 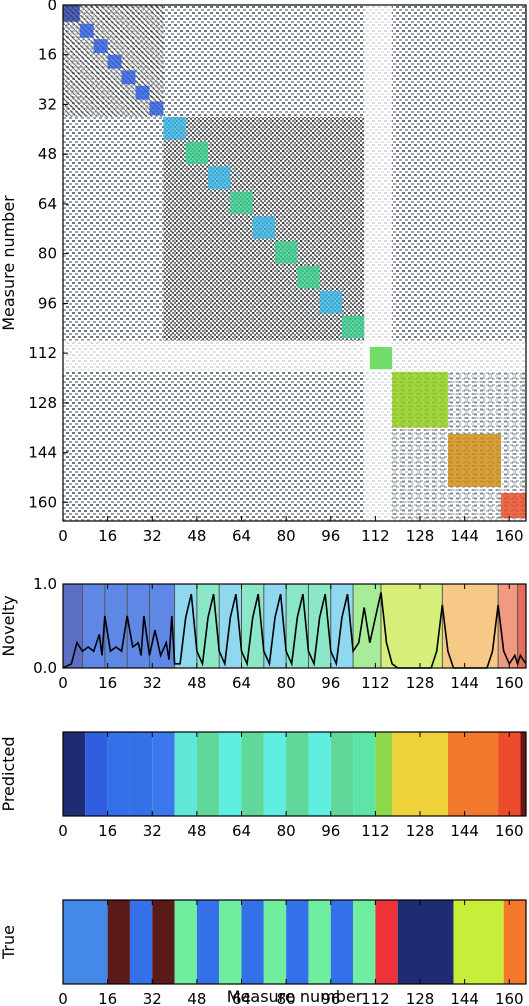 I want to click on y-tick-label: 32, so click(x=47, y=104).